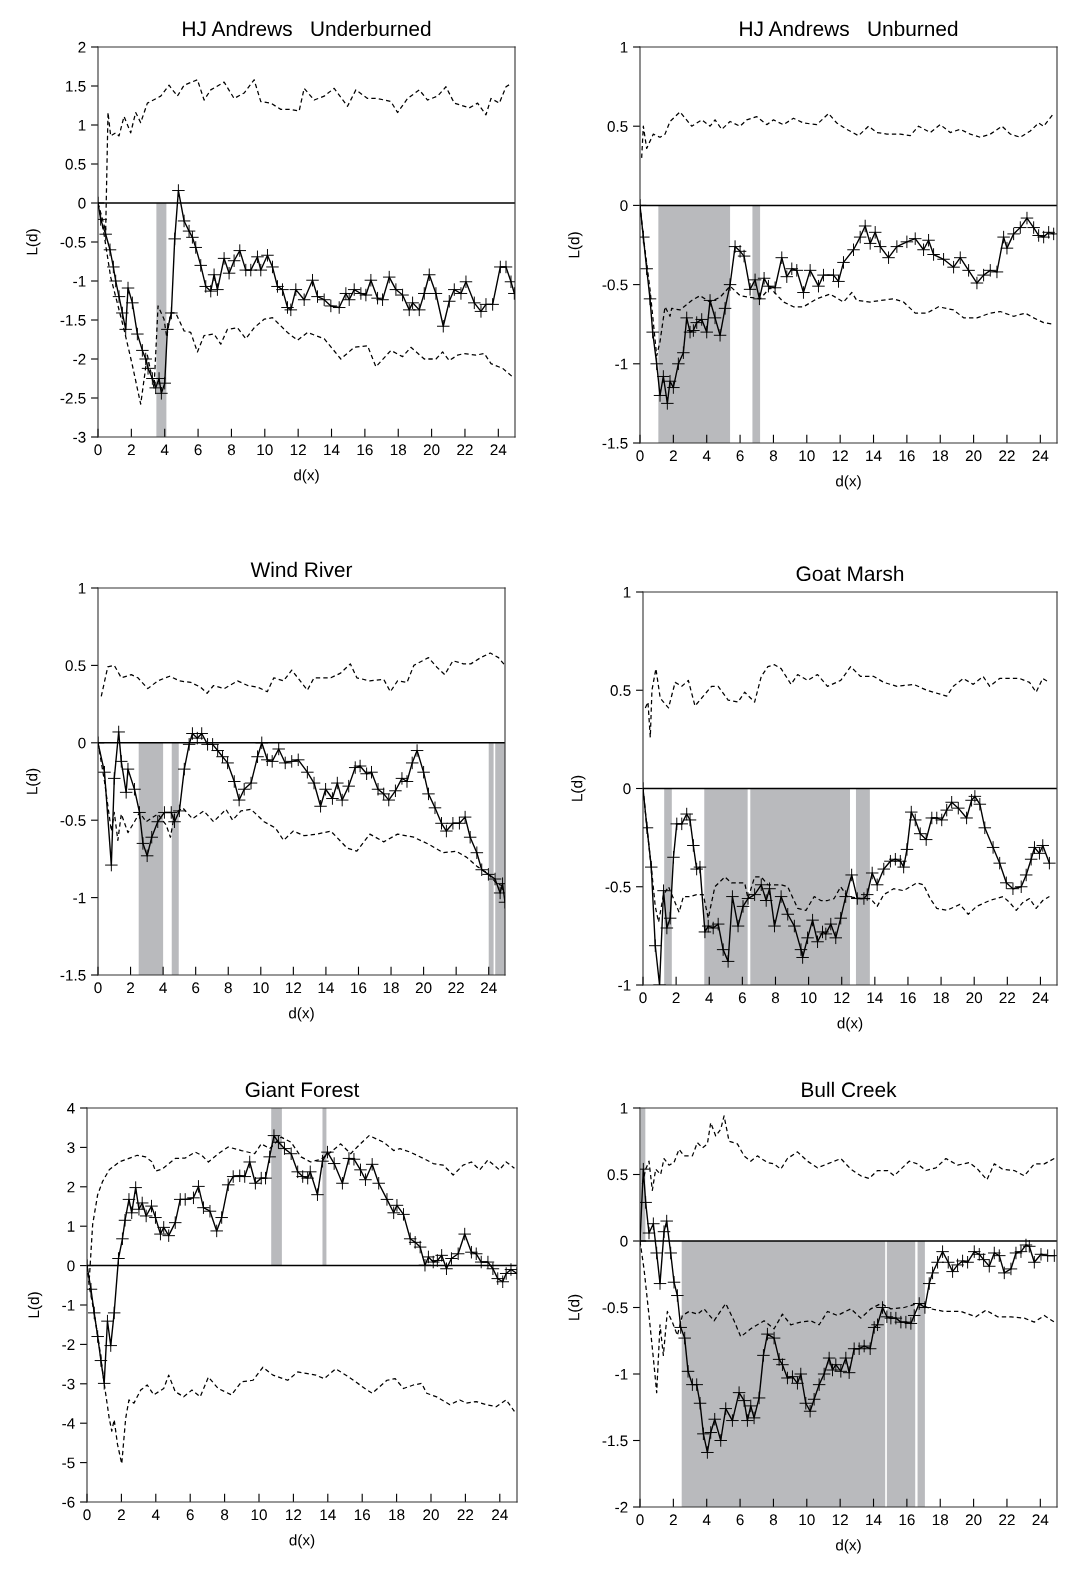 The height and width of the screenshot is (1591, 1065). What do you see at coordinates (302, 1089) in the screenshot?
I see `chart-title: Giant Forest` at bounding box center [302, 1089].